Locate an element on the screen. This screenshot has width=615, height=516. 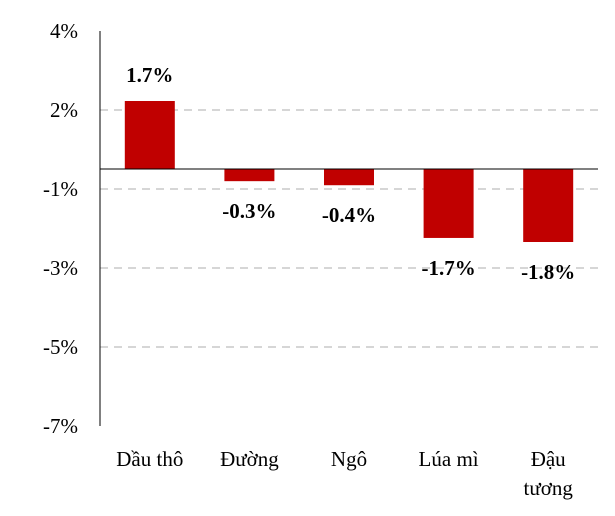
data-label: -1.7% is located at coordinates (448, 268).